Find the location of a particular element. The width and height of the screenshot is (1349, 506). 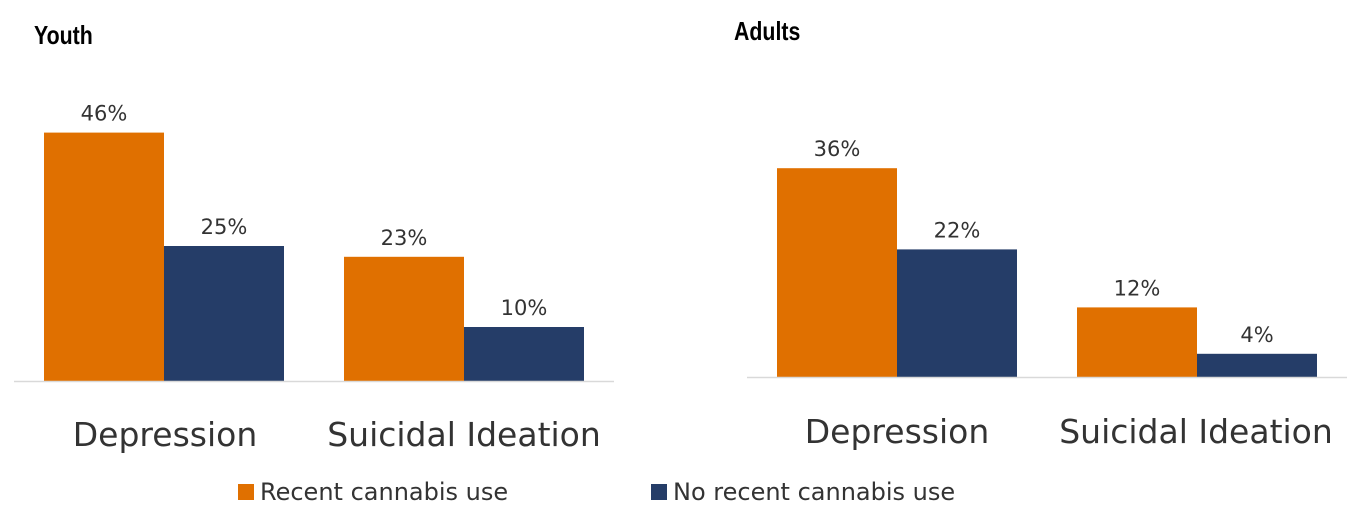

youth-data-label-depression-no-recent: 25% is located at coordinates (224, 227).